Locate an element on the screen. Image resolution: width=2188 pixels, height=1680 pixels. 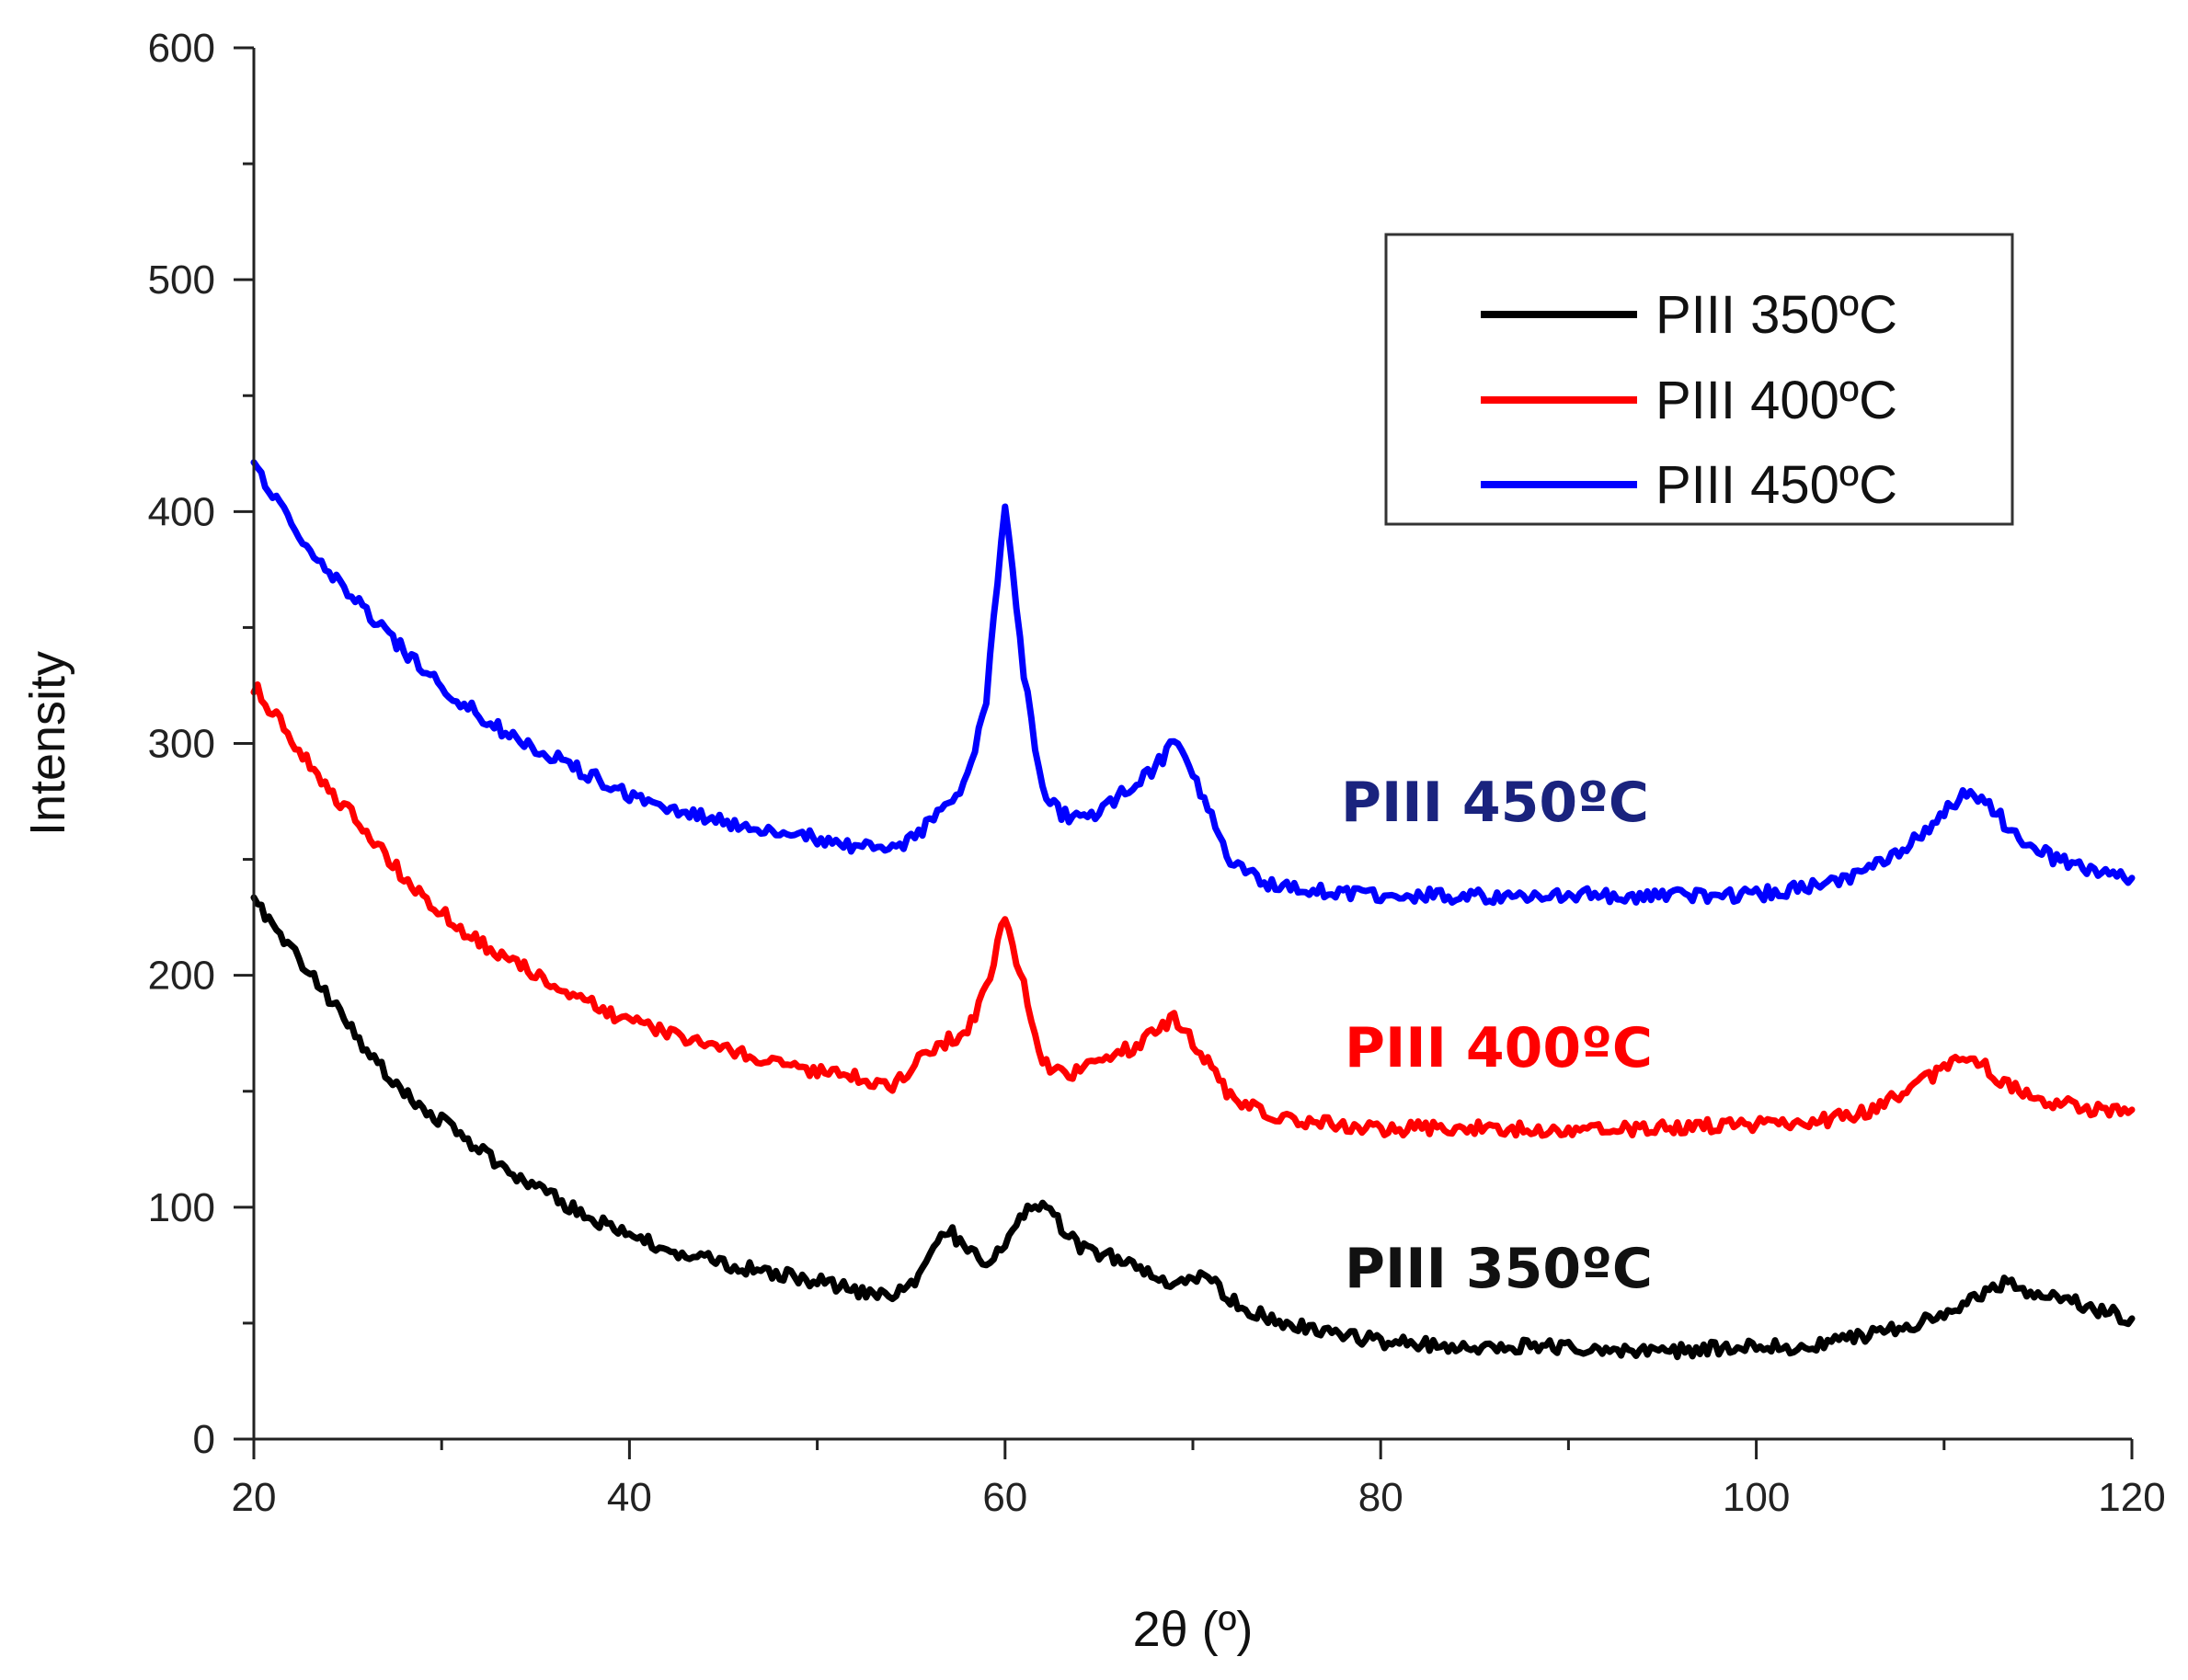
x-tick-label: 40 is located at coordinates (629, 1497).